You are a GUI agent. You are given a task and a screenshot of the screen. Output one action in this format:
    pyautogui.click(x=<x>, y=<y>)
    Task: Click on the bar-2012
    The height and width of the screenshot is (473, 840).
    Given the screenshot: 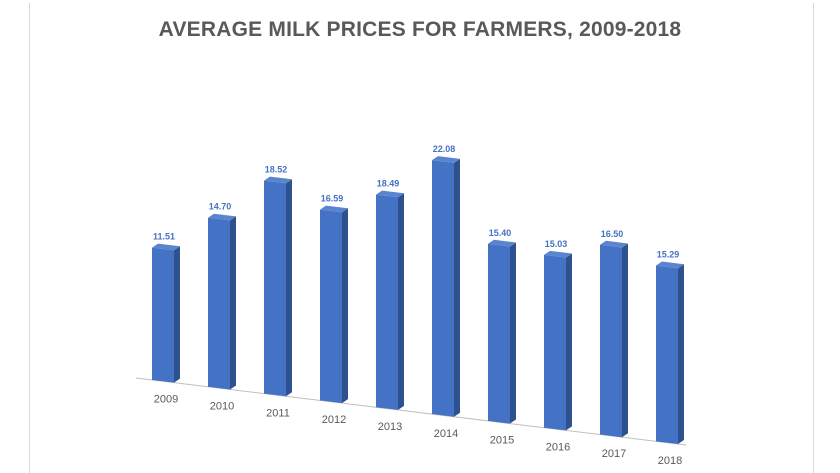 What is the action you would take?
    pyautogui.click(x=334, y=304)
    